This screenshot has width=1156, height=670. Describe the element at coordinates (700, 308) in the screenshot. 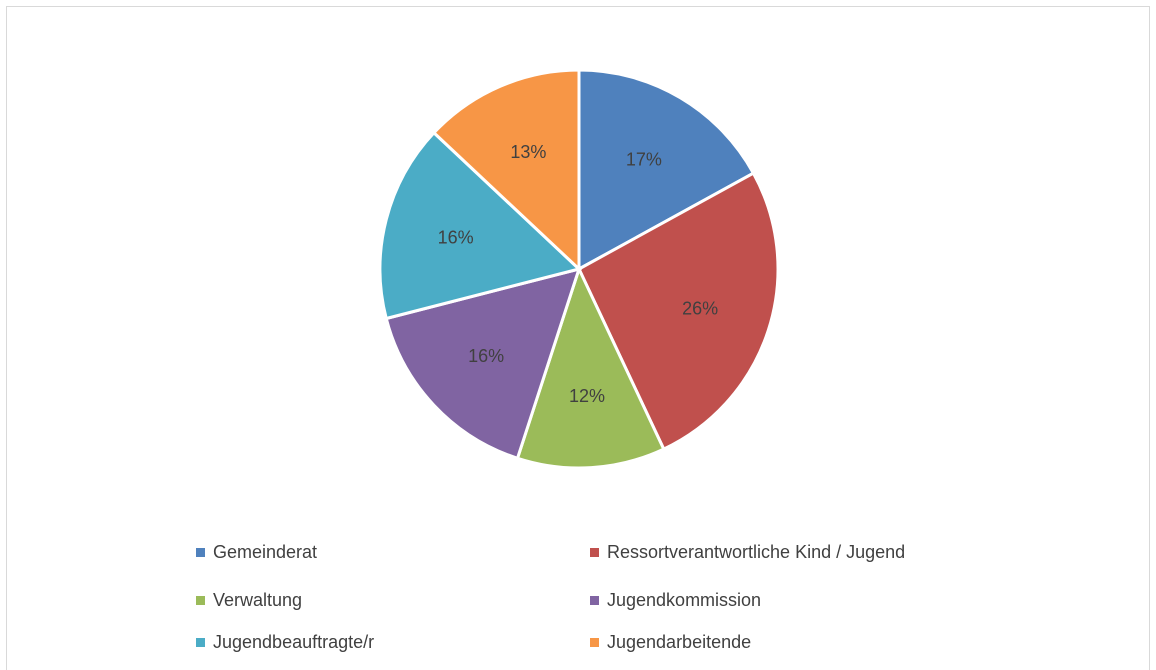

I see `pie-data-label: 26%` at that location.